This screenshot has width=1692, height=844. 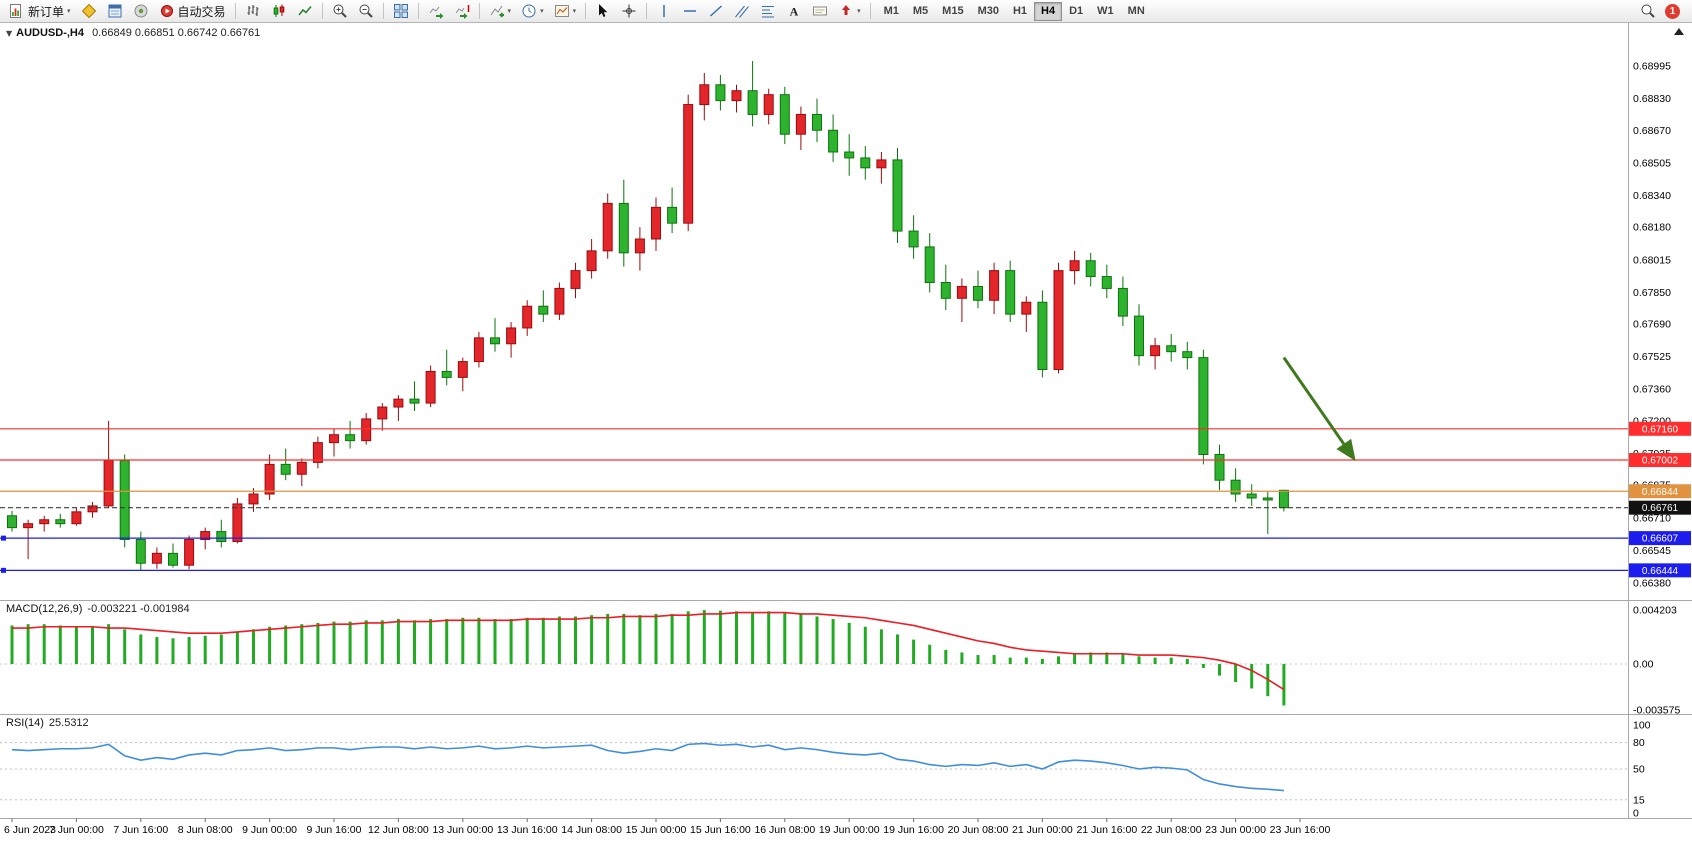 What do you see at coordinates (253, 11) in the screenshot?
I see `bars-chart-button` at bounding box center [253, 11].